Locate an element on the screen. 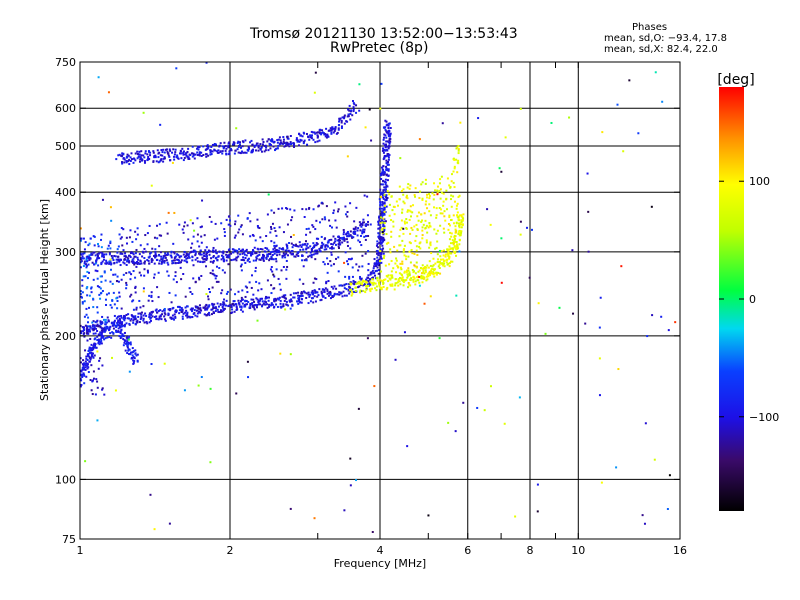 The image size is (800, 600). x-tick-label: 10 is located at coordinates (578, 550).